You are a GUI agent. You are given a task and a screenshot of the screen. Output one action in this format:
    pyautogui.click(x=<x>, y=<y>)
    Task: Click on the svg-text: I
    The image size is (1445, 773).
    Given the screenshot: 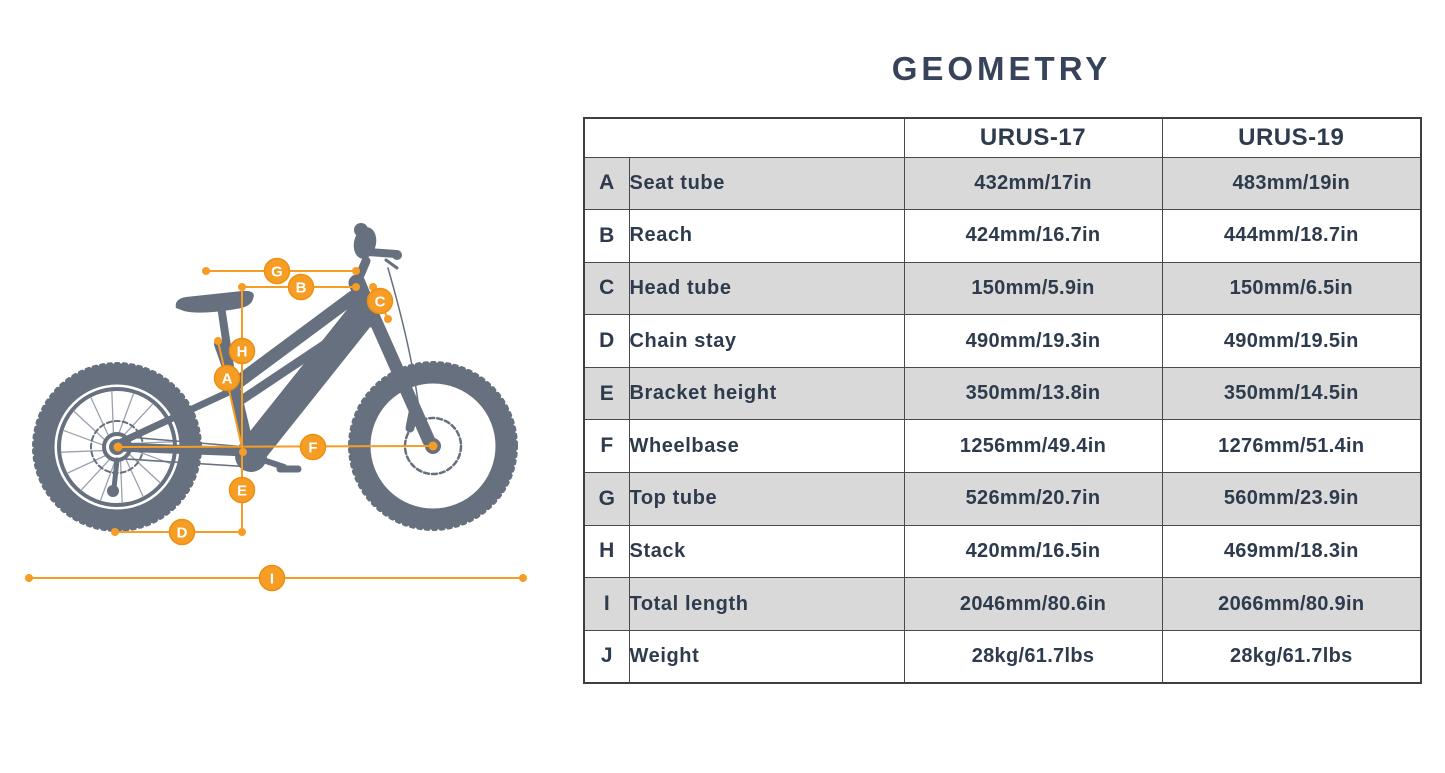 What is the action you would take?
    pyautogui.click(x=272, y=579)
    